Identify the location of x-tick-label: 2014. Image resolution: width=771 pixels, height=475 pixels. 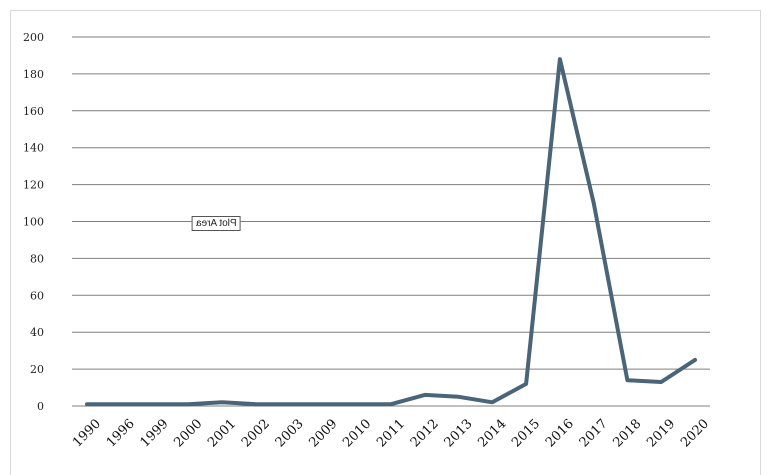
(492, 433).